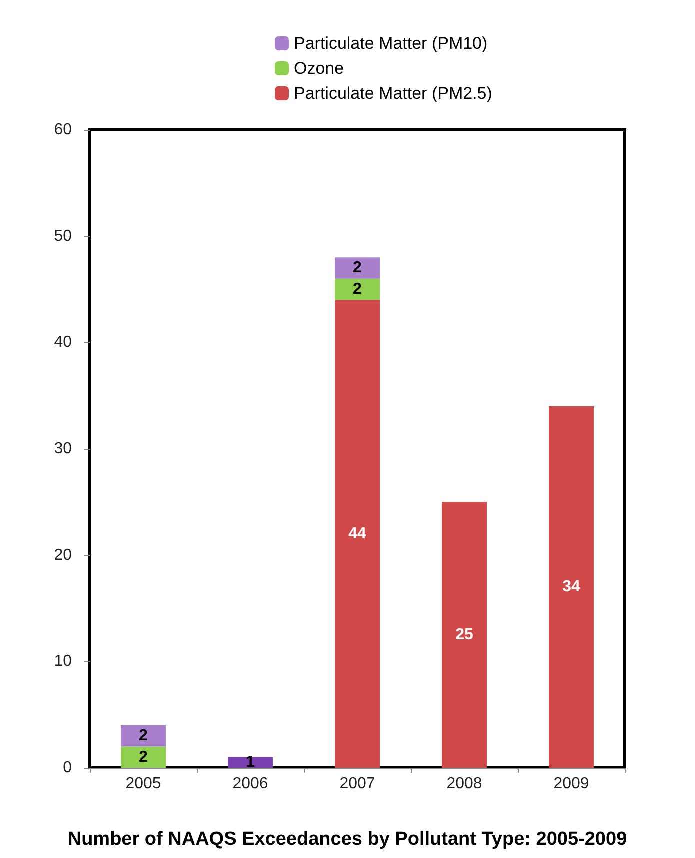  Describe the element at coordinates (393, 93) in the screenshot. I see `legend-label: Particulate Matter (PM2.5)` at that location.